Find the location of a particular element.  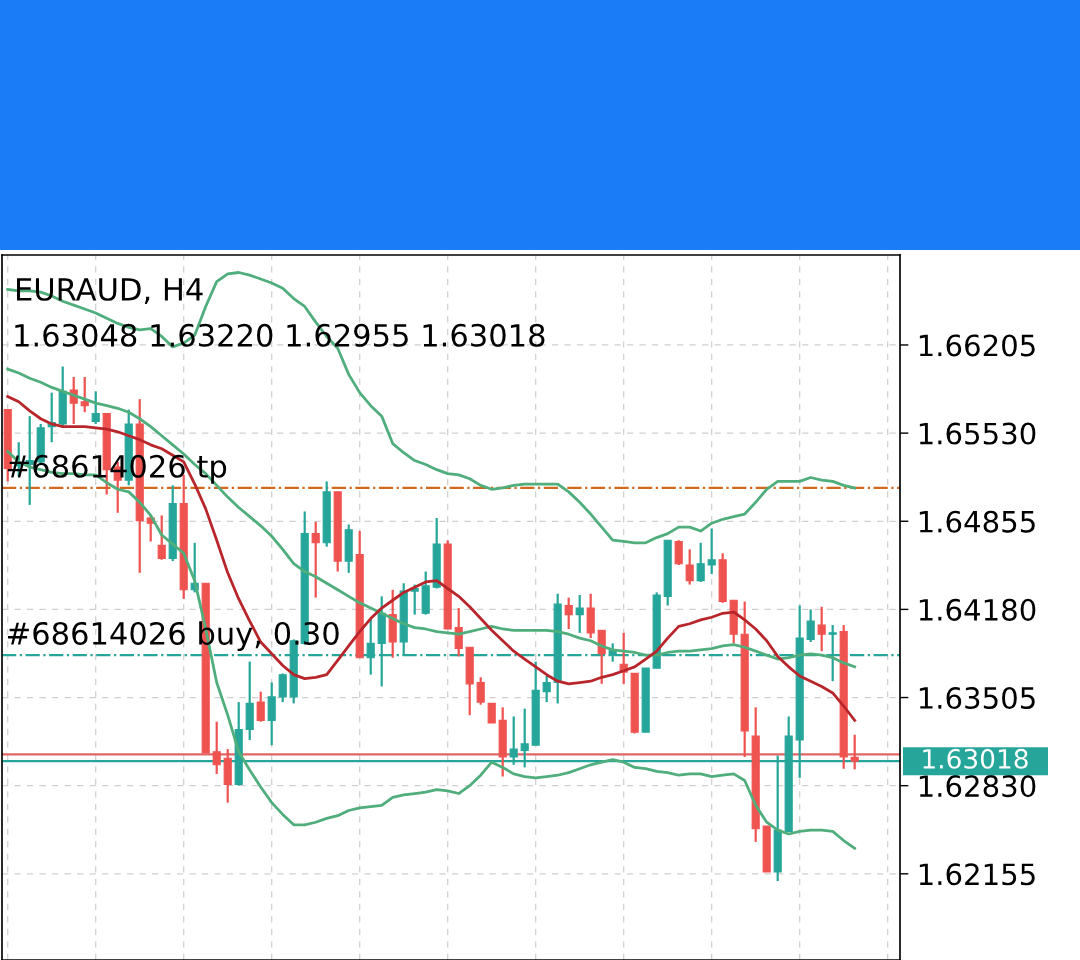

y-tick-label: 1.65530 is located at coordinates (977, 433).